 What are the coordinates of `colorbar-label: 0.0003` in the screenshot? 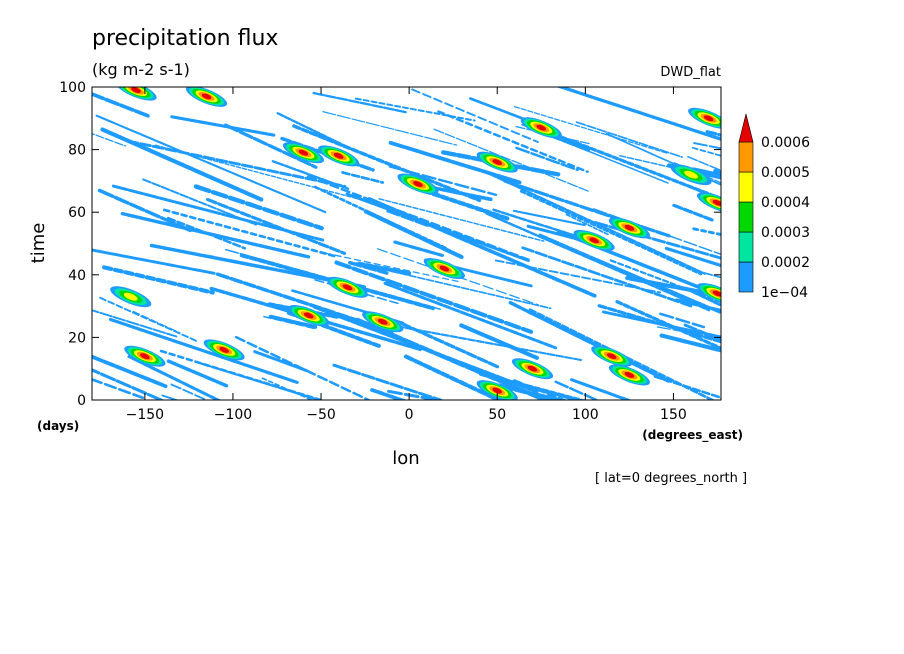 It's located at (785, 233).